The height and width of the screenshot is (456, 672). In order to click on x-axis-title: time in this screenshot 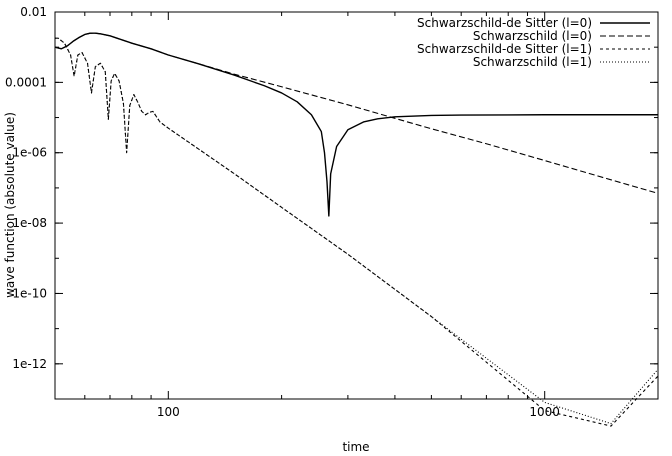, I will do `click(355, 447)`.